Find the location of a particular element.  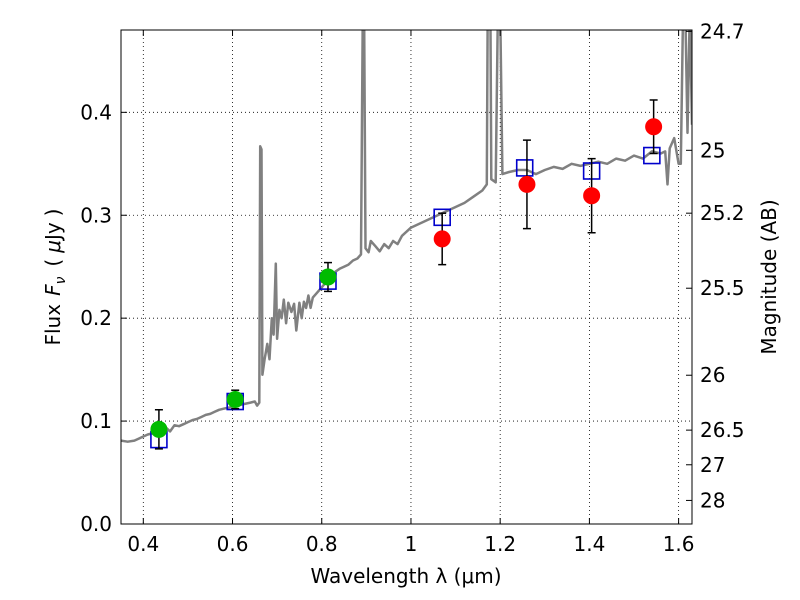

x-tick-label: 1 is located at coordinates (411, 544).